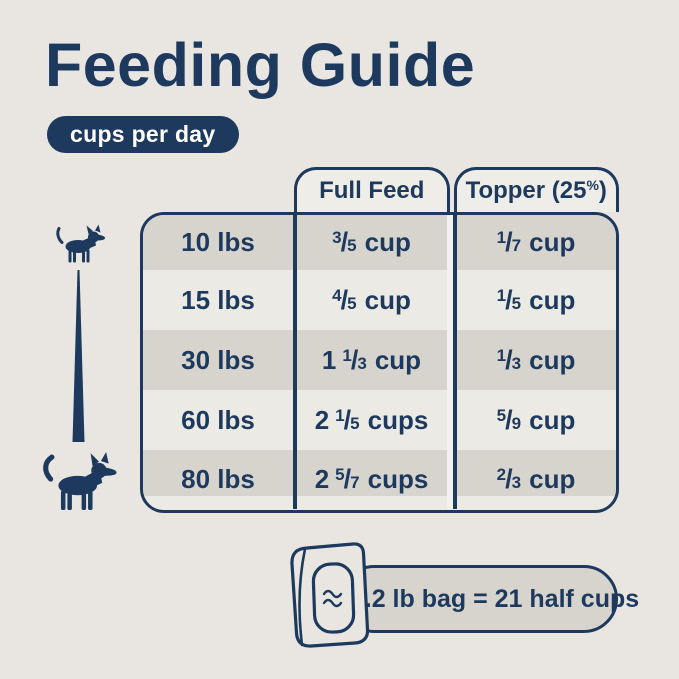 This screenshot has height=679, width=679. Describe the element at coordinates (330, 595) in the screenshot. I see `dog-food-bag-icon` at that location.